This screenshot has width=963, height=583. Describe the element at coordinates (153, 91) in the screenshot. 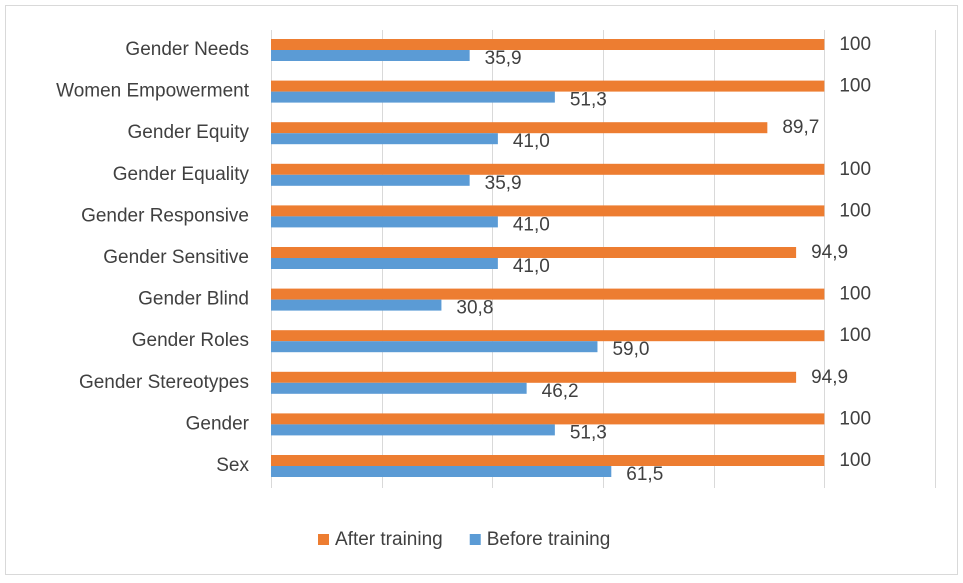

I see `category-label: Women Empowerment` at that location.